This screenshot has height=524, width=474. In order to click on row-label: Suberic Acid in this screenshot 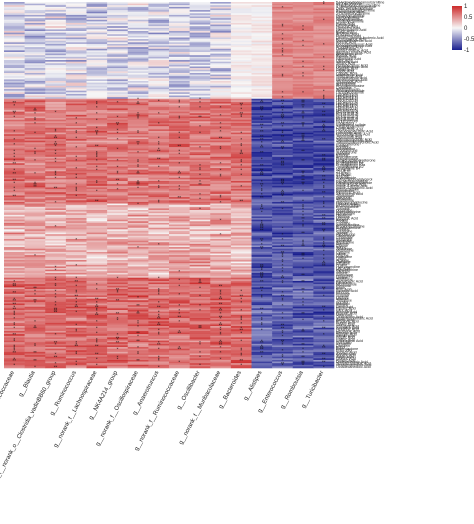, I will do `click(346, 355)`.